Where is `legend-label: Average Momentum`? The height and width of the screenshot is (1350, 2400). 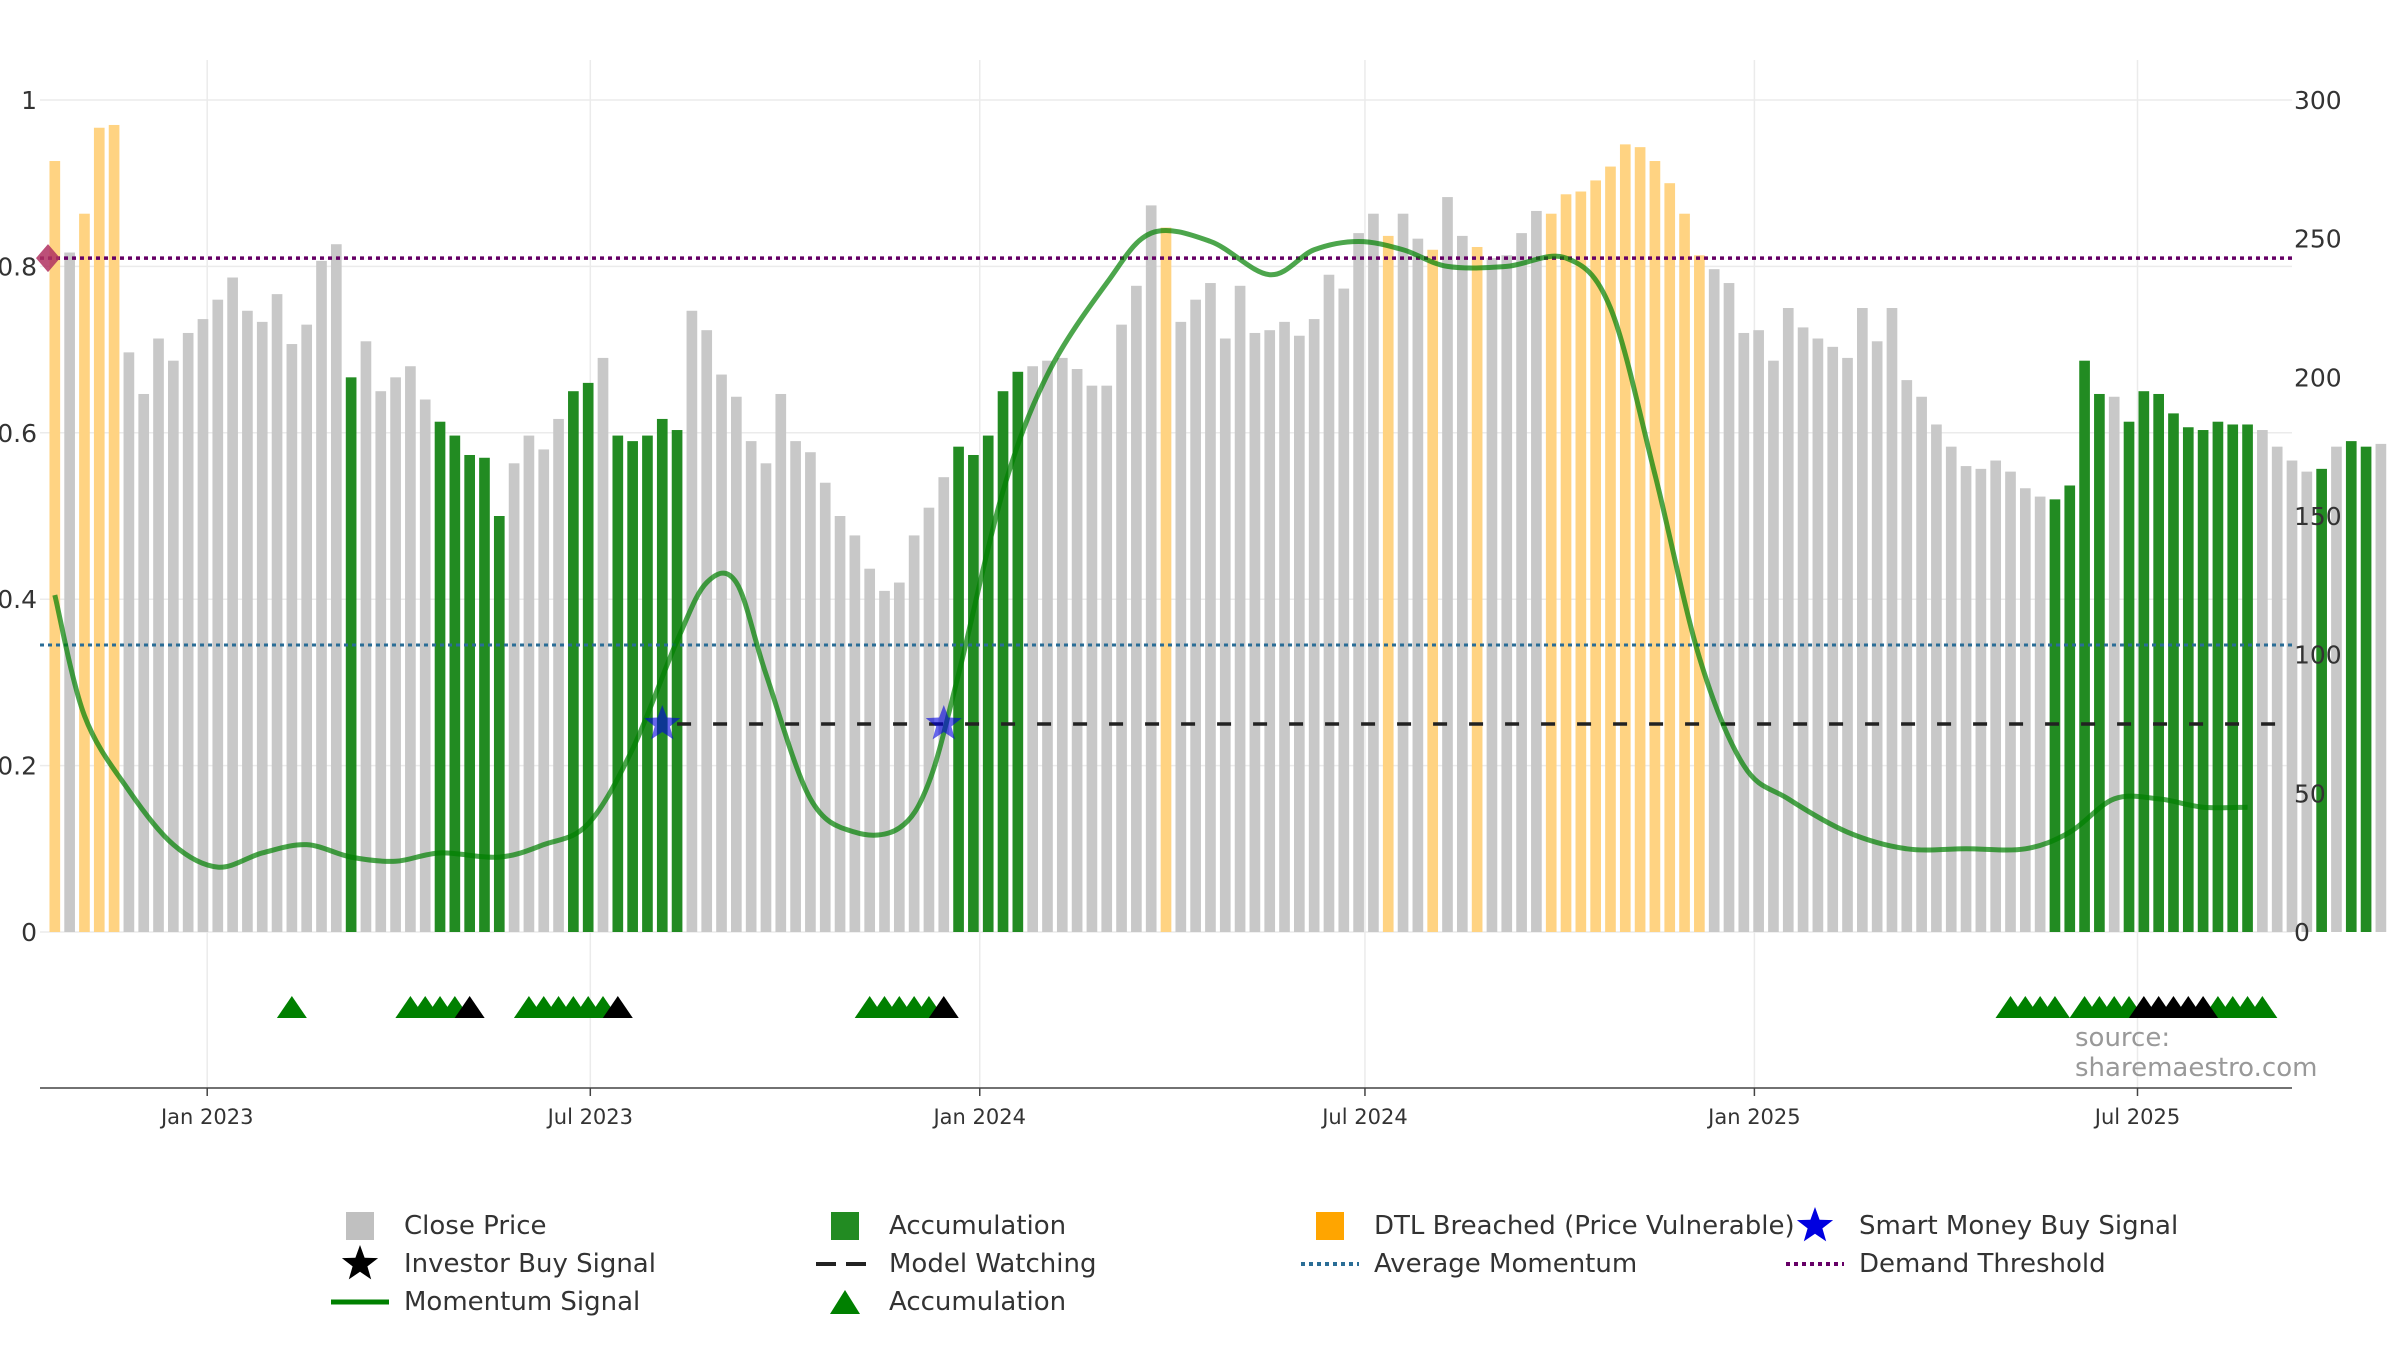
legend-label: Average Momentum is located at coordinates (1506, 1264).